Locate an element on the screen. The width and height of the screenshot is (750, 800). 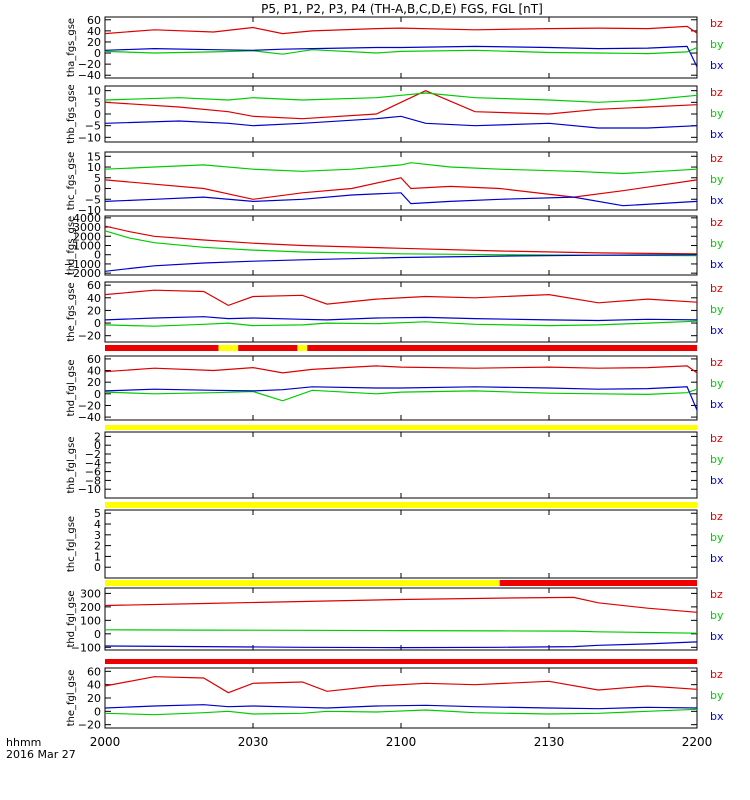
y-tick-label: 10 is located at coordinates (94, 167).